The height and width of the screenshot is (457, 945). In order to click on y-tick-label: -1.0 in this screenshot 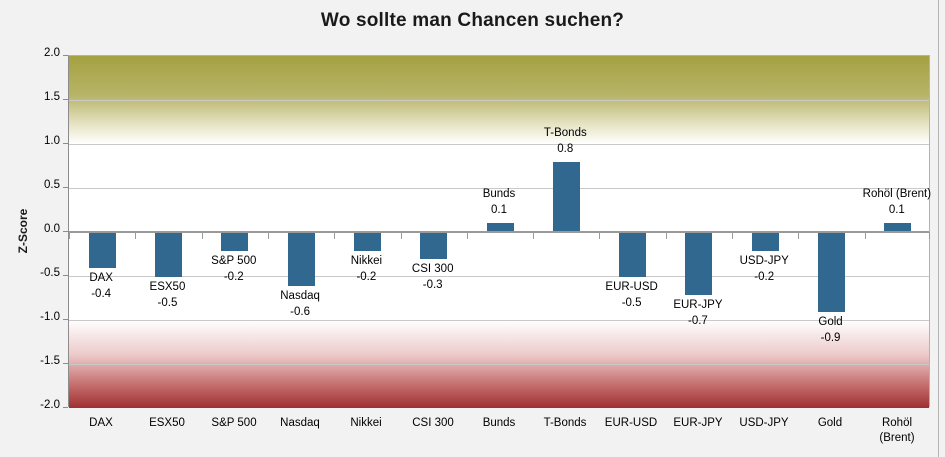, I will do `click(50, 317)`.